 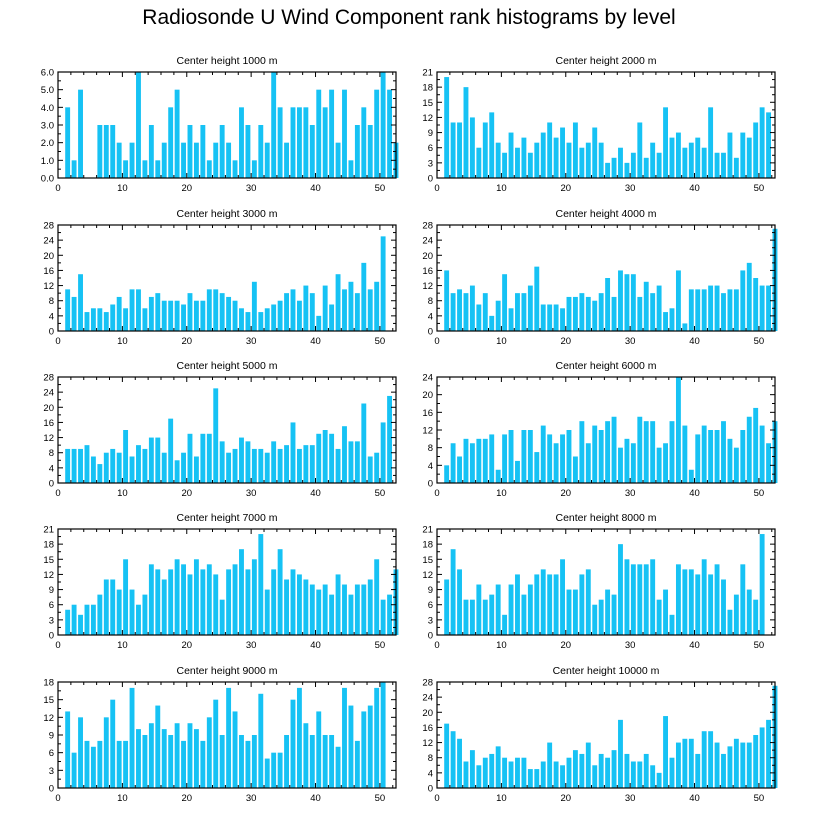 What do you see at coordinates (48, 286) in the screenshot?
I see `y-tick-label: 12` at bounding box center [48, 286].